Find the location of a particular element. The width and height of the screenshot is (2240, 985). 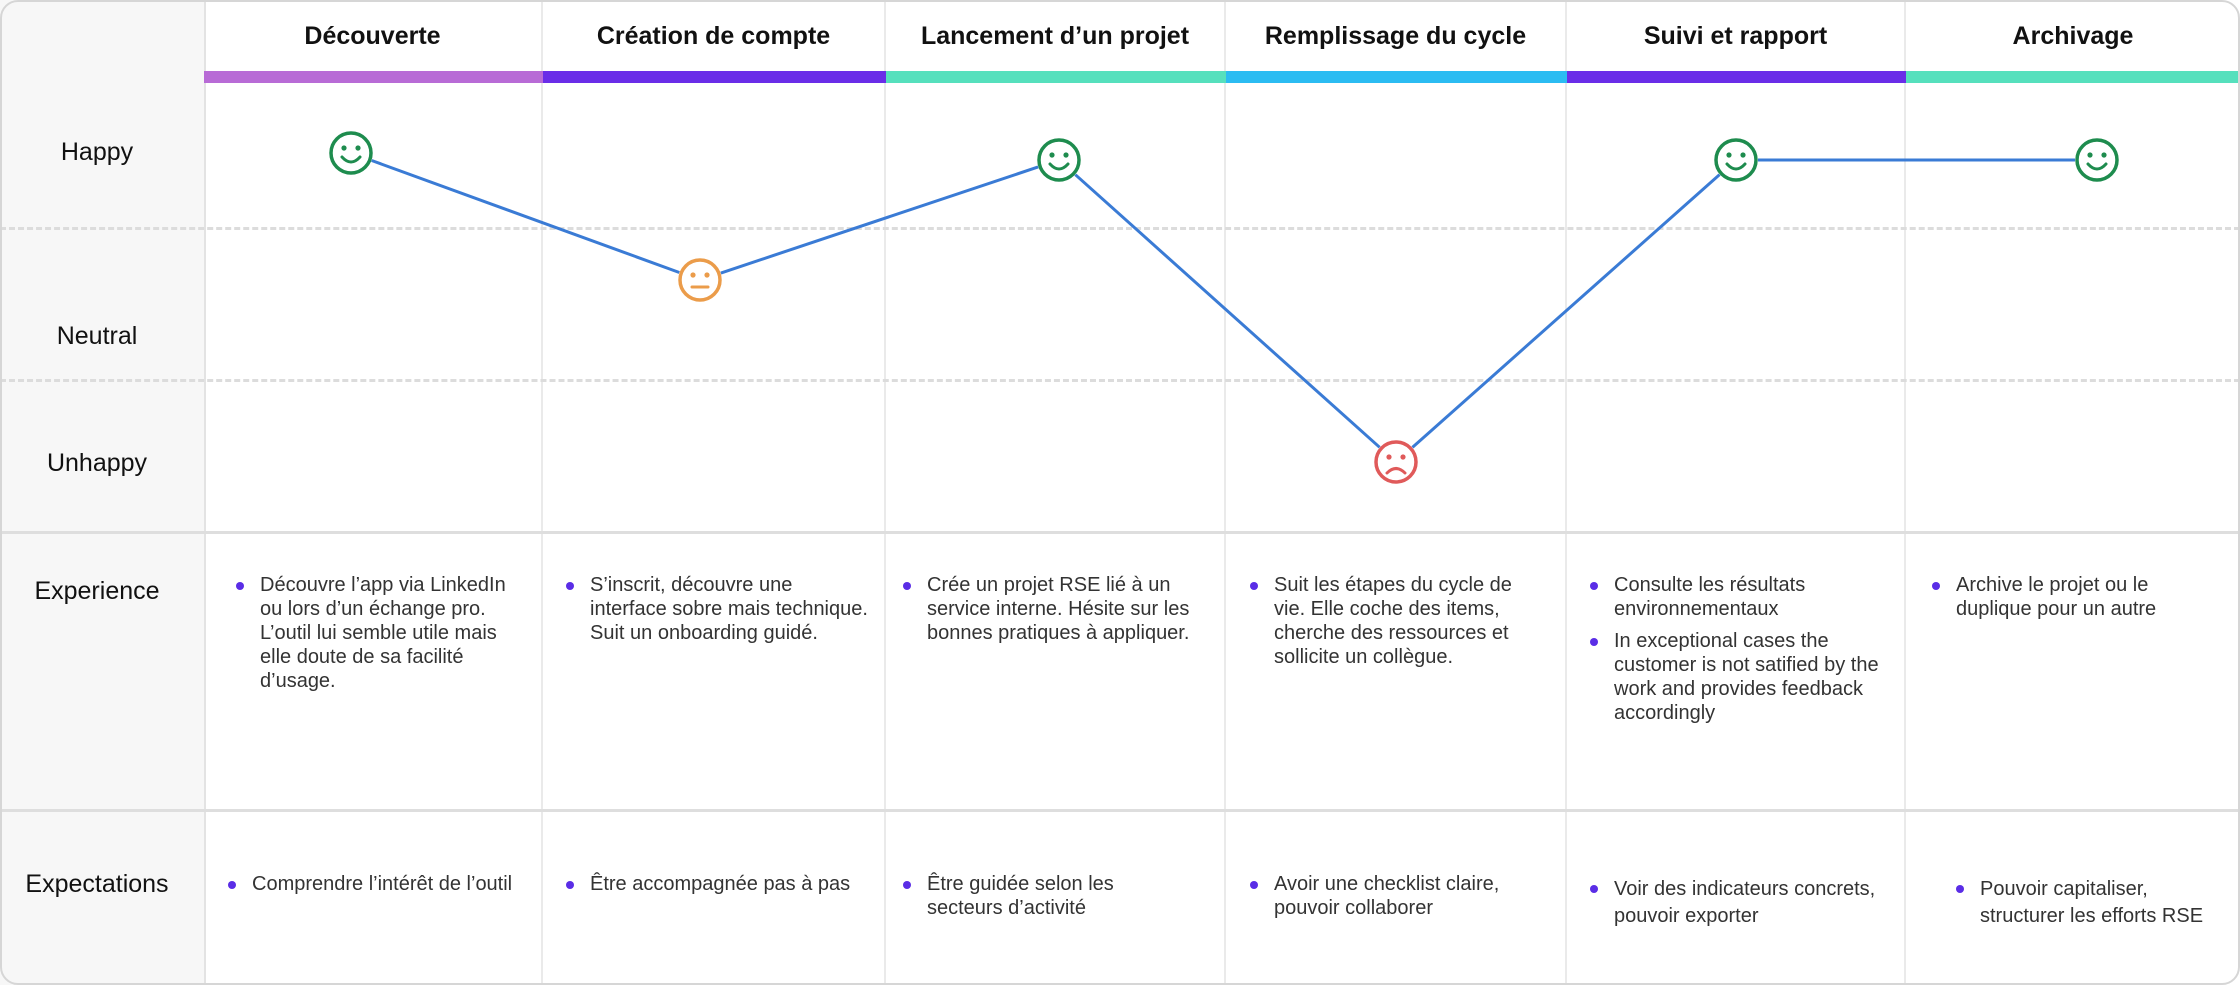

expectations-cell: Être accompagnée pas à pas is located at coordinates (710, 888).